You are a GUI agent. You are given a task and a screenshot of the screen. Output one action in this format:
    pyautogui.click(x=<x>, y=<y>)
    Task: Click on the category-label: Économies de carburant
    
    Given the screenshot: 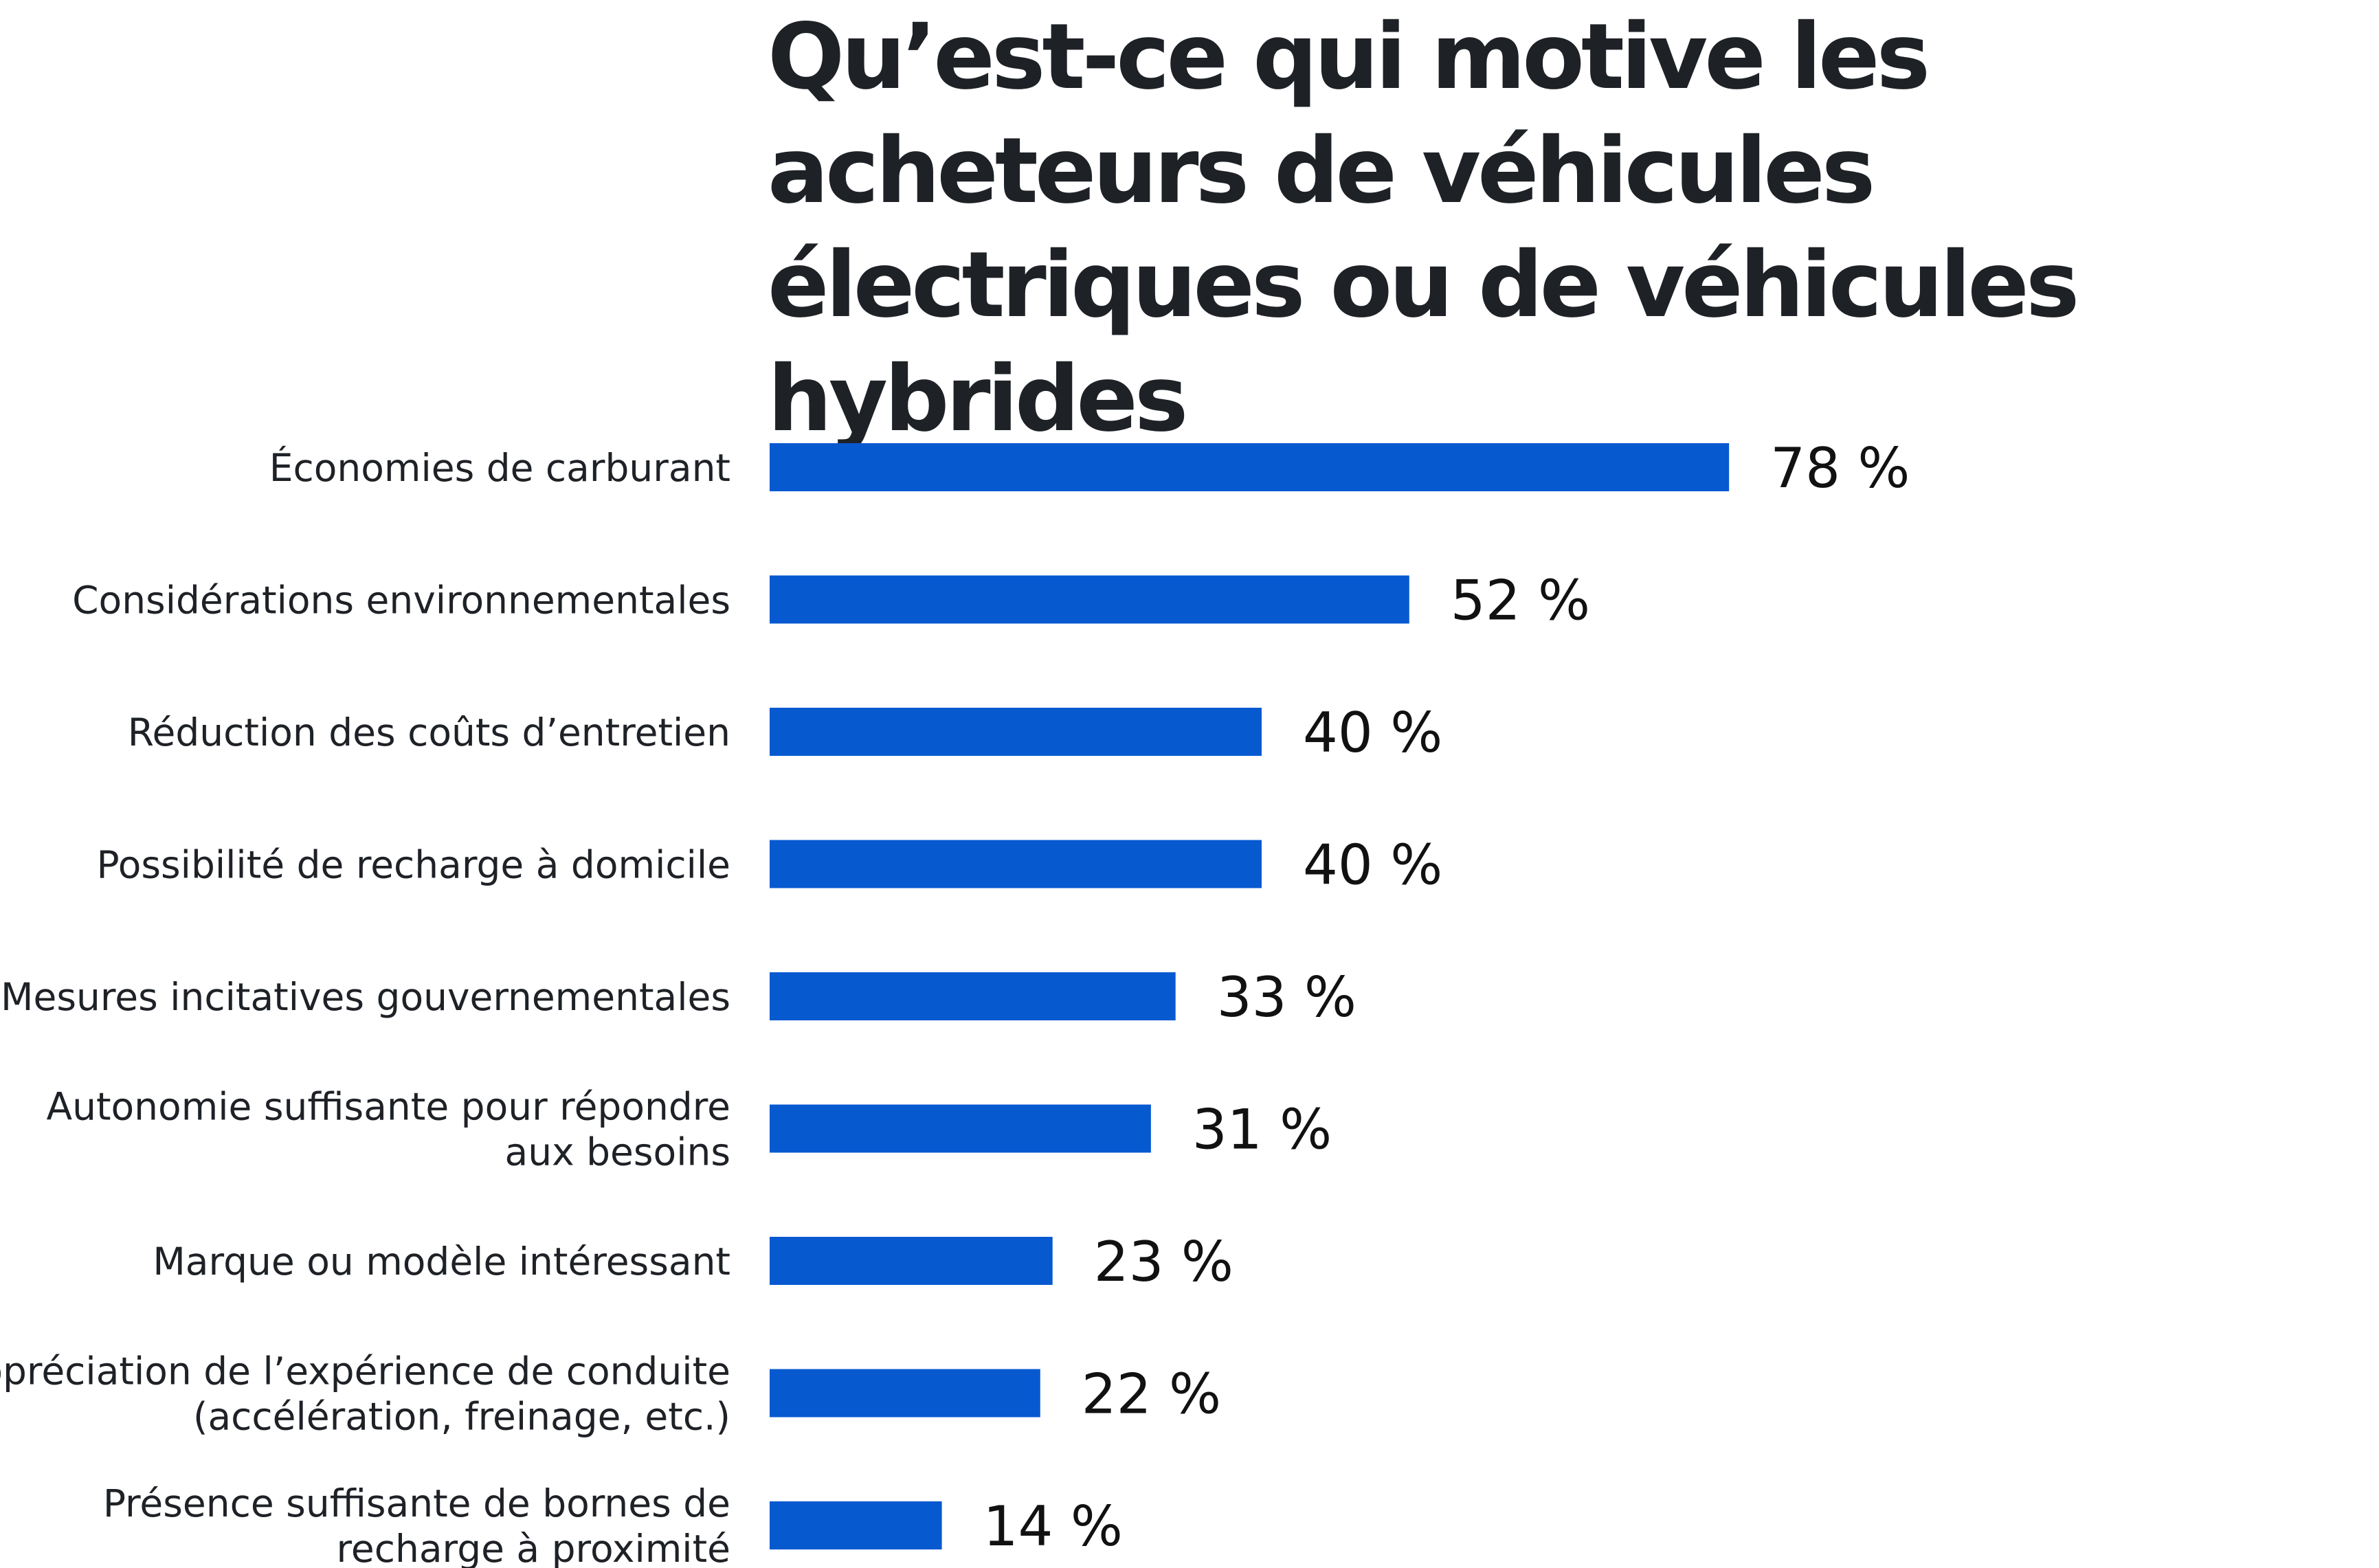 What is the action you would take?
    pyautogui.click(x=499, y=468)
    